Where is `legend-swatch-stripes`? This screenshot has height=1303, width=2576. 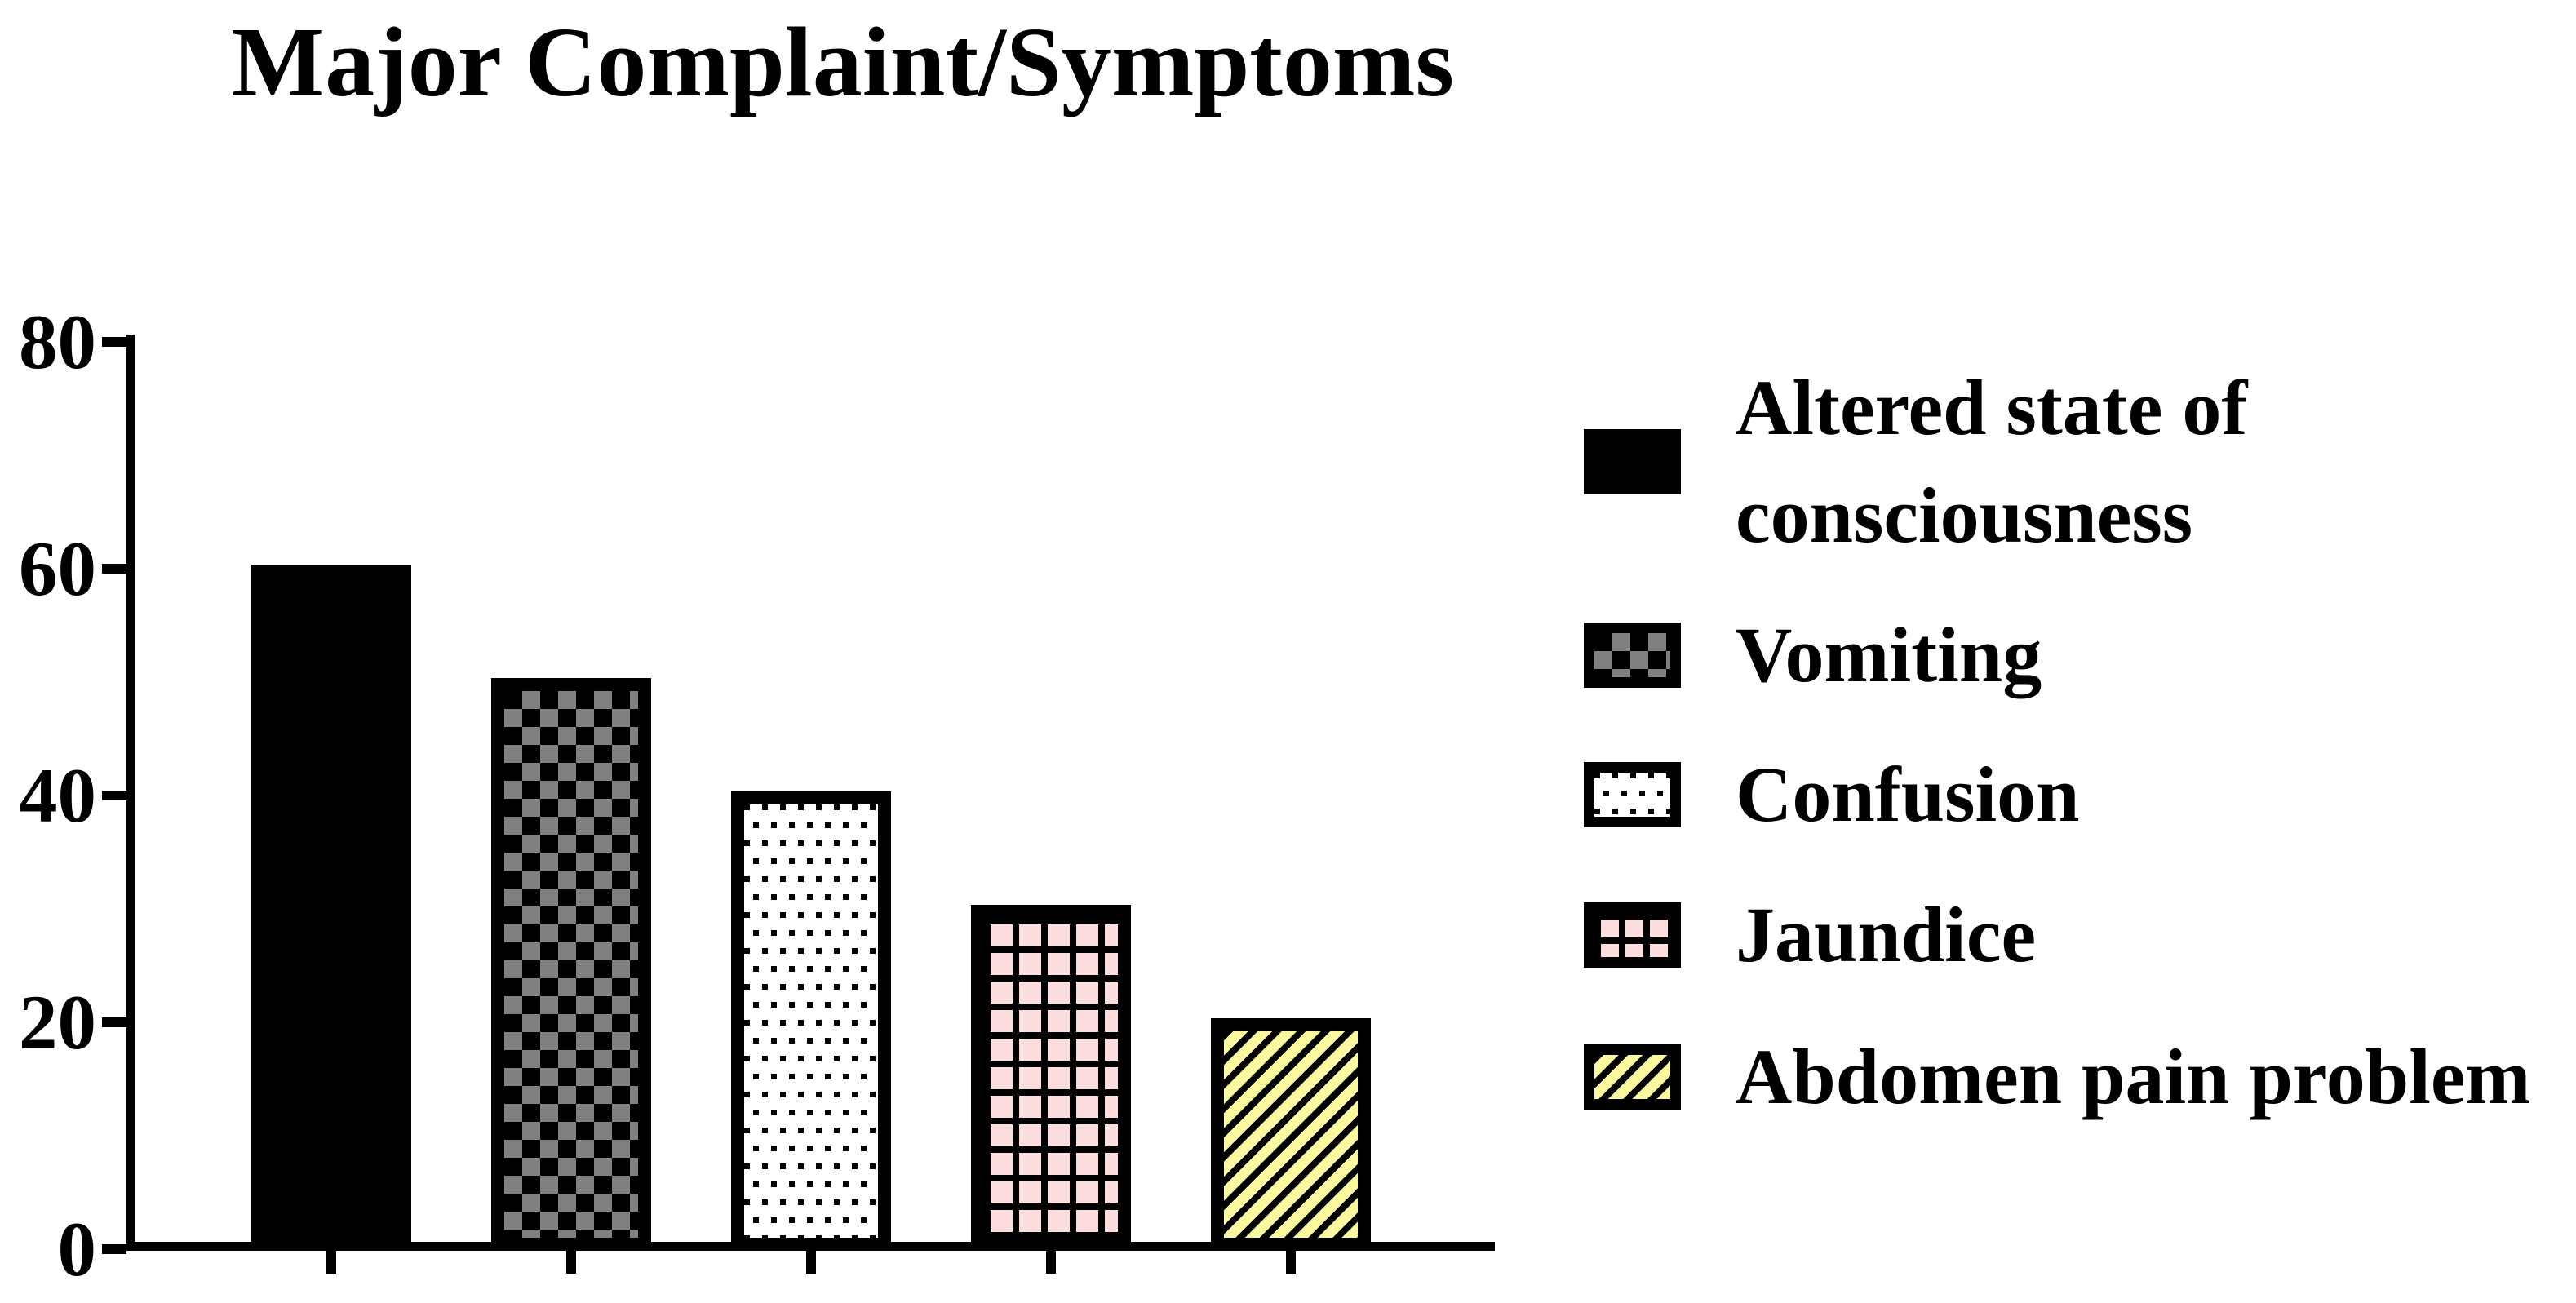 legend-swatch-stripes is located at coordinates (1632, 1077).